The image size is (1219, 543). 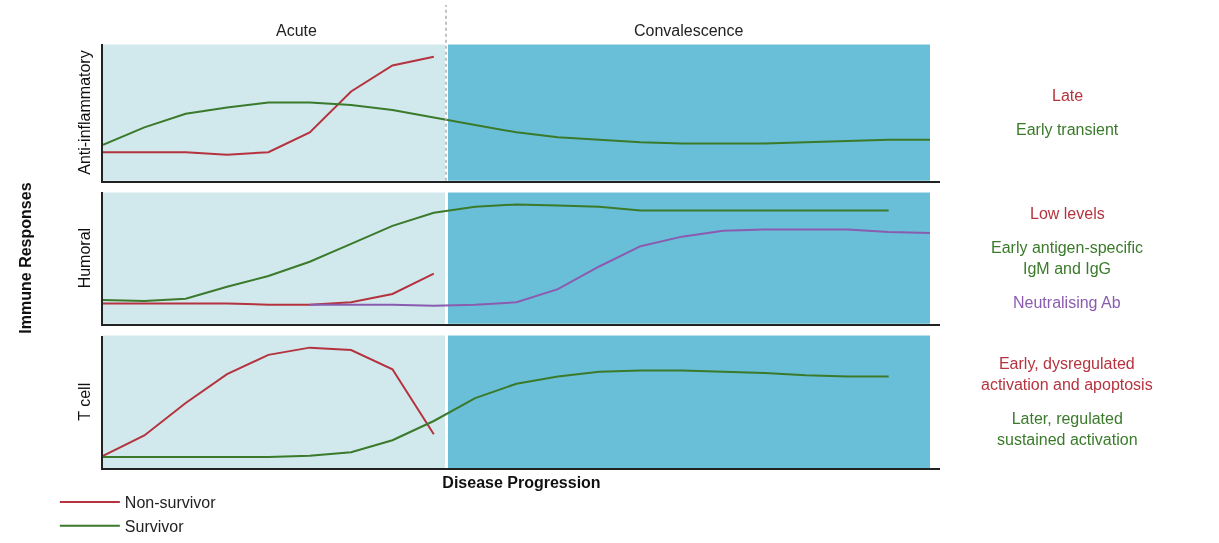 I want to click on text: Late, so click(x=1068, y=95).